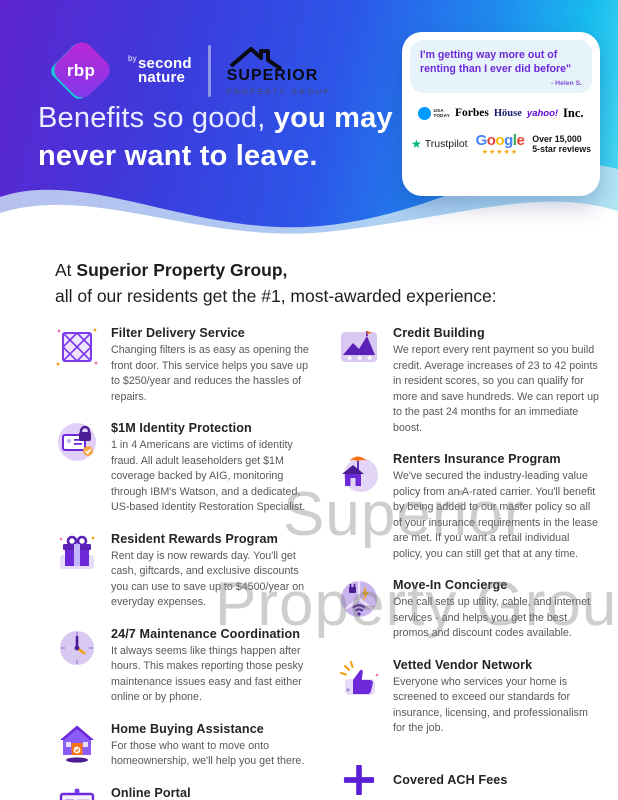 The height and width of the screenshot is (800, 618). What do you see at coordinates (359, 780) in the screenshot?
I see `plus-icon` at bounding box center [359, 780].